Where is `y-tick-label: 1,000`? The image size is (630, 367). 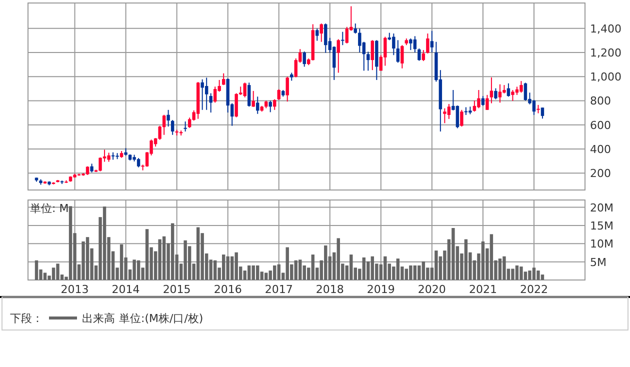
y-tick-label: 1,000 is located at coordinates (606, 77).